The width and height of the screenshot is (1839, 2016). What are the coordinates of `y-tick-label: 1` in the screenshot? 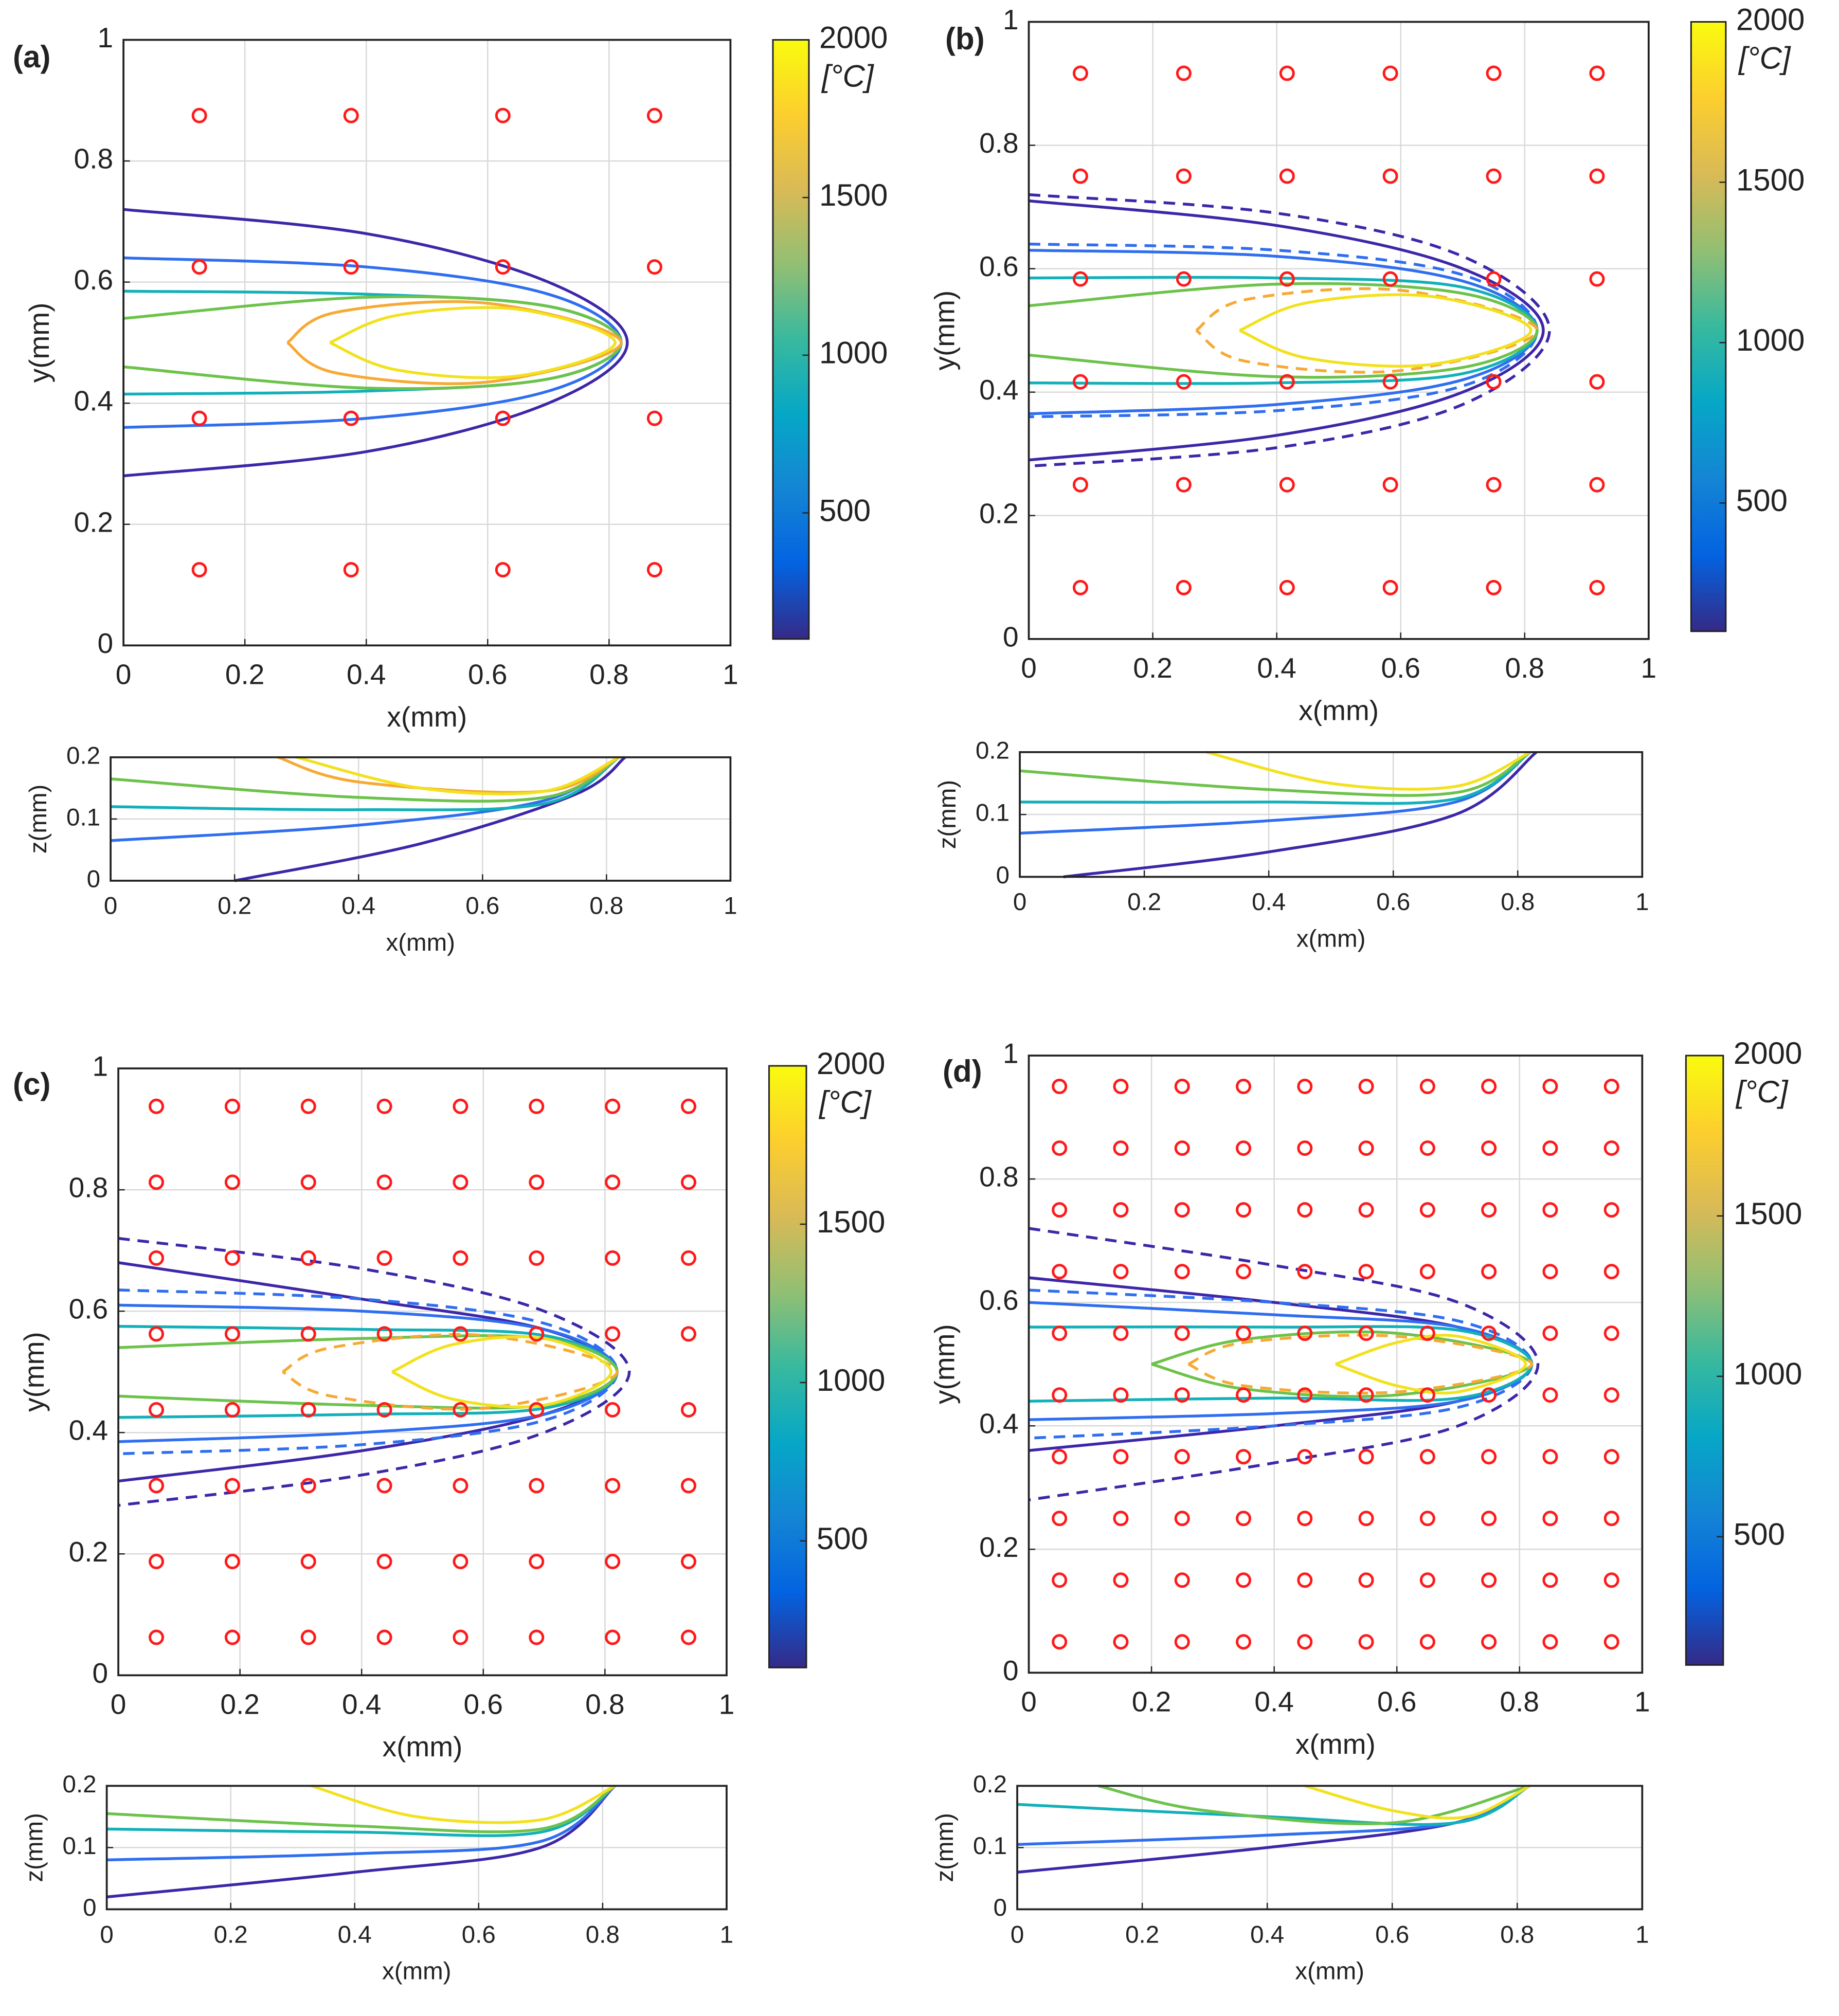 It's located at (101, 1066).